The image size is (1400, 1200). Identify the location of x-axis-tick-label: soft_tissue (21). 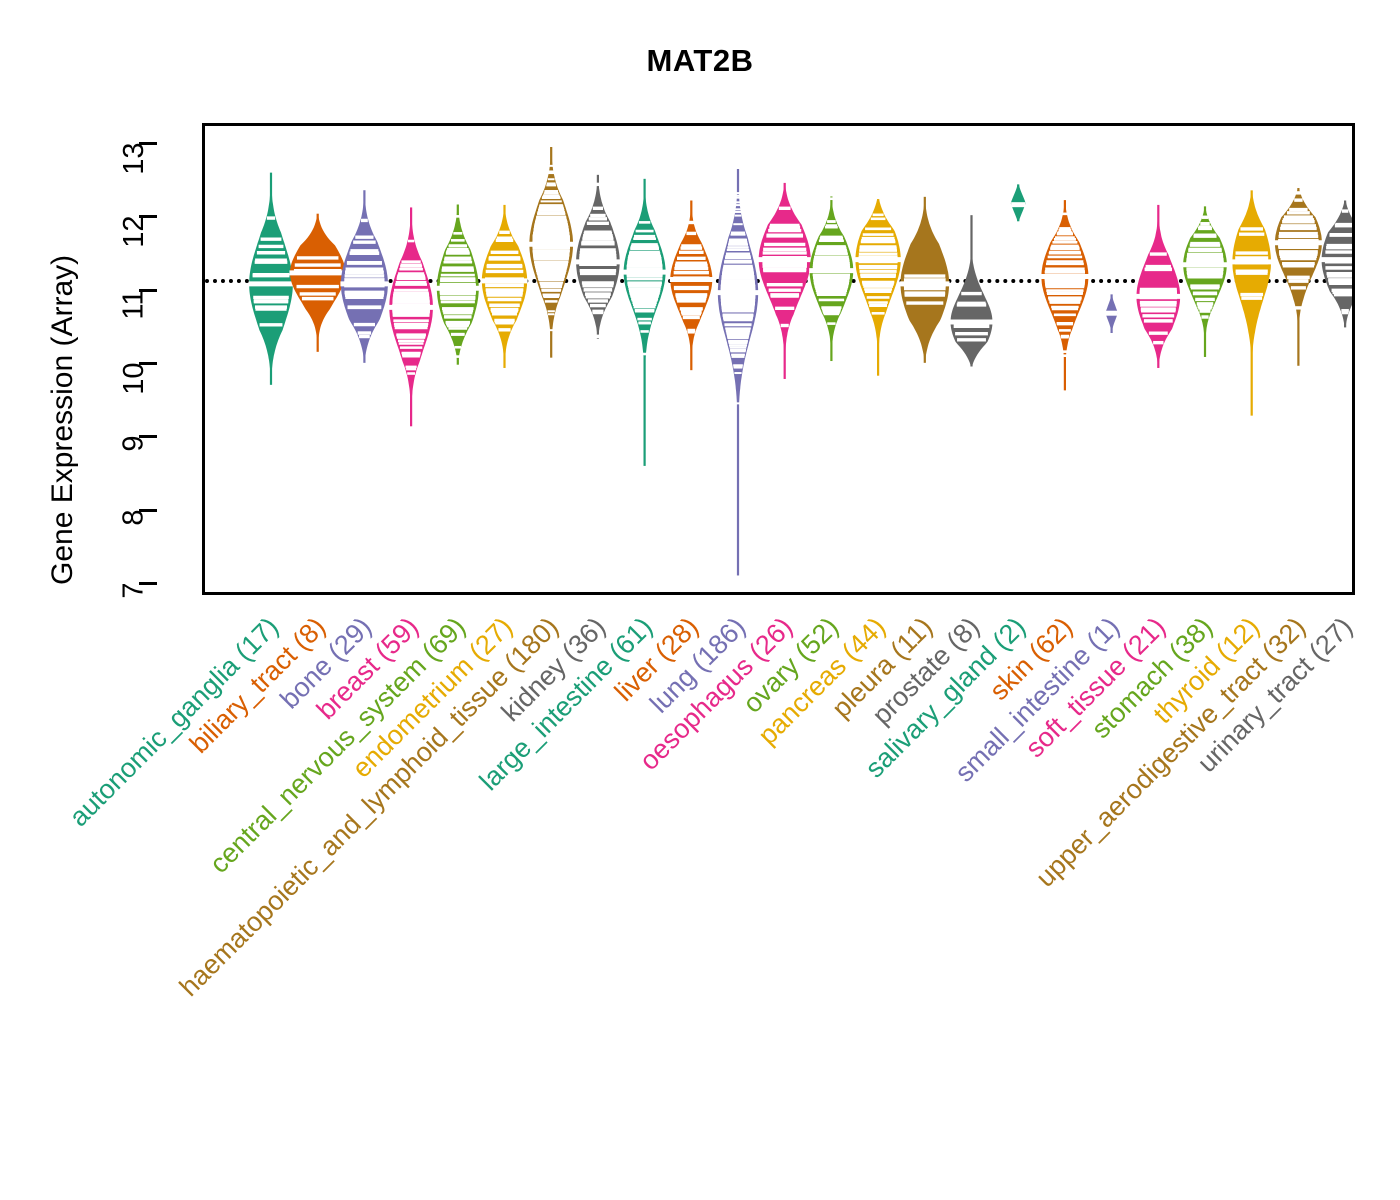
(1095, 687).